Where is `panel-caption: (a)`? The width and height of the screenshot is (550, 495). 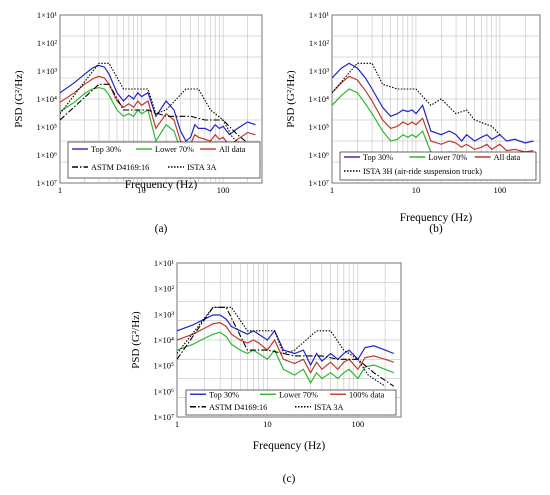
panel-caption: (a) is located at coordinates (161, 229).